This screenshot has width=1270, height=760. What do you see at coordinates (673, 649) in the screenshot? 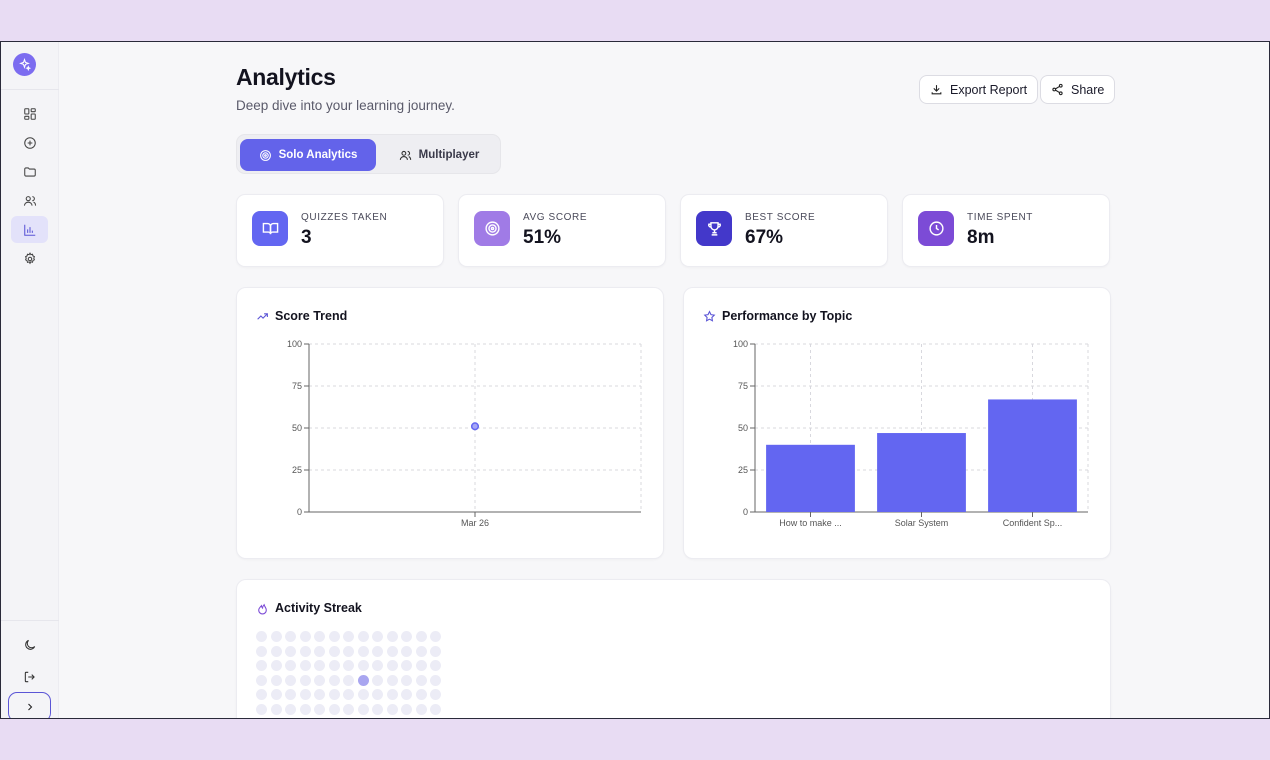
I see `activity-streak-card: Activity Streak` at bounding box center [673, 649].